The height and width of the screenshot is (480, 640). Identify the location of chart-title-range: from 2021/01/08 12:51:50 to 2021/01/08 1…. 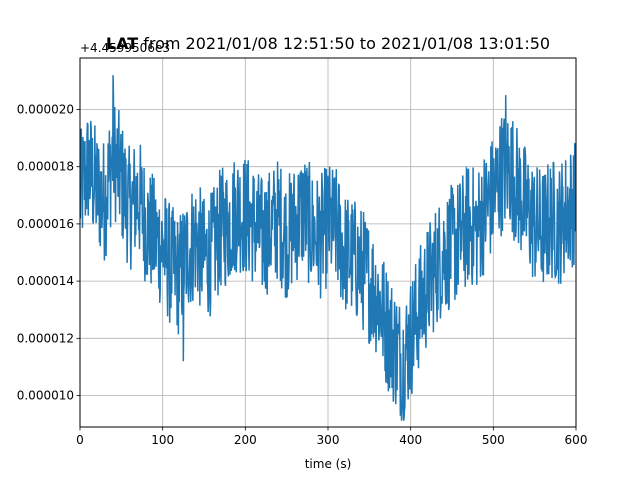
(344, 43).